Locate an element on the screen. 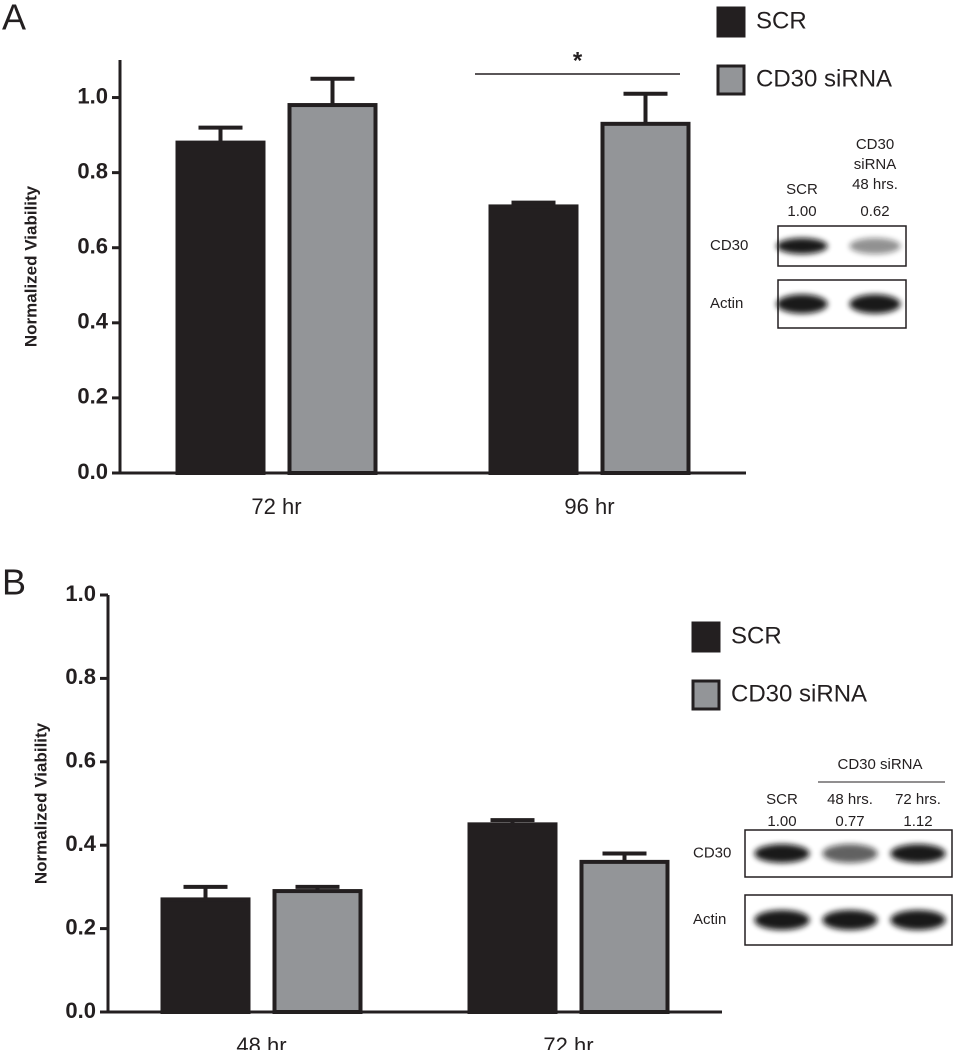 This screenshot has height=1050, width=954. x-tick-label: 48 hr is located at coordinates (261, 1041).